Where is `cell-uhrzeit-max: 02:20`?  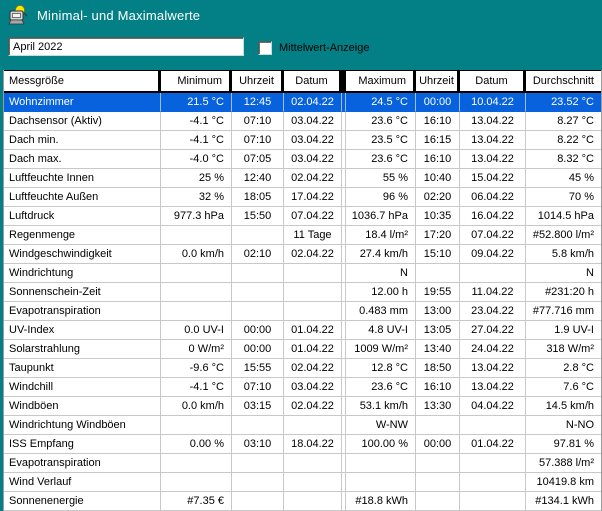
cell-uhrzeit-max: 02:20 is located at coordinates (438, 197).